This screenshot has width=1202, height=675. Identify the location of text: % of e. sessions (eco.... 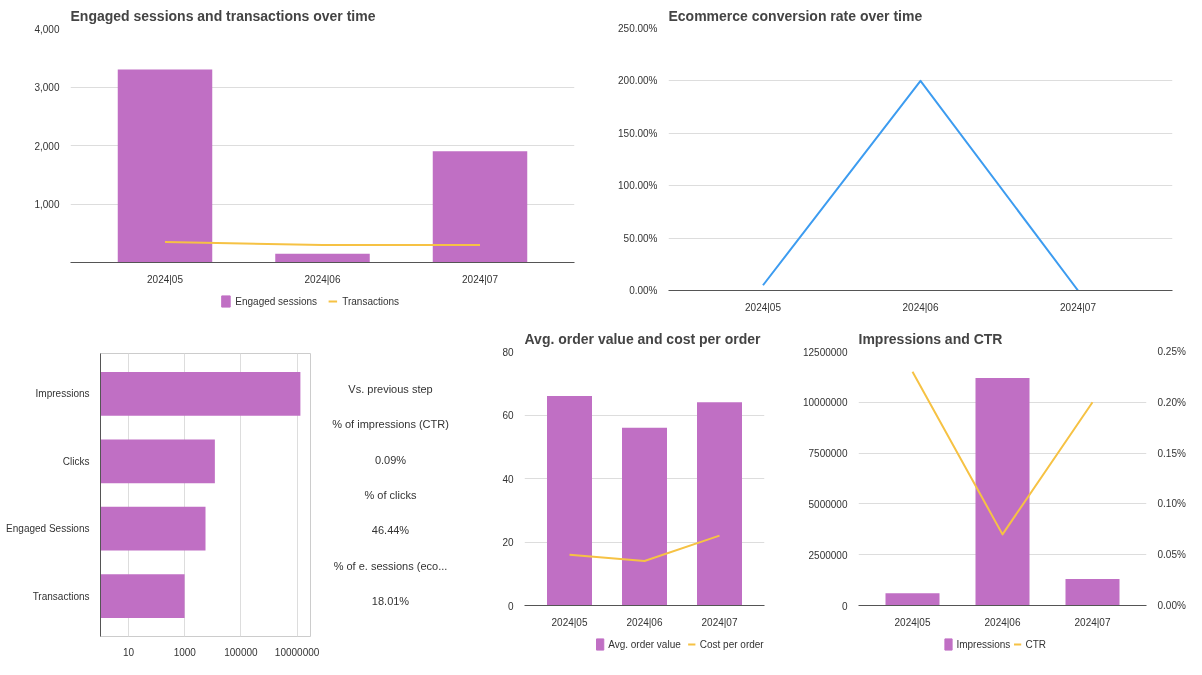
(390, 565).